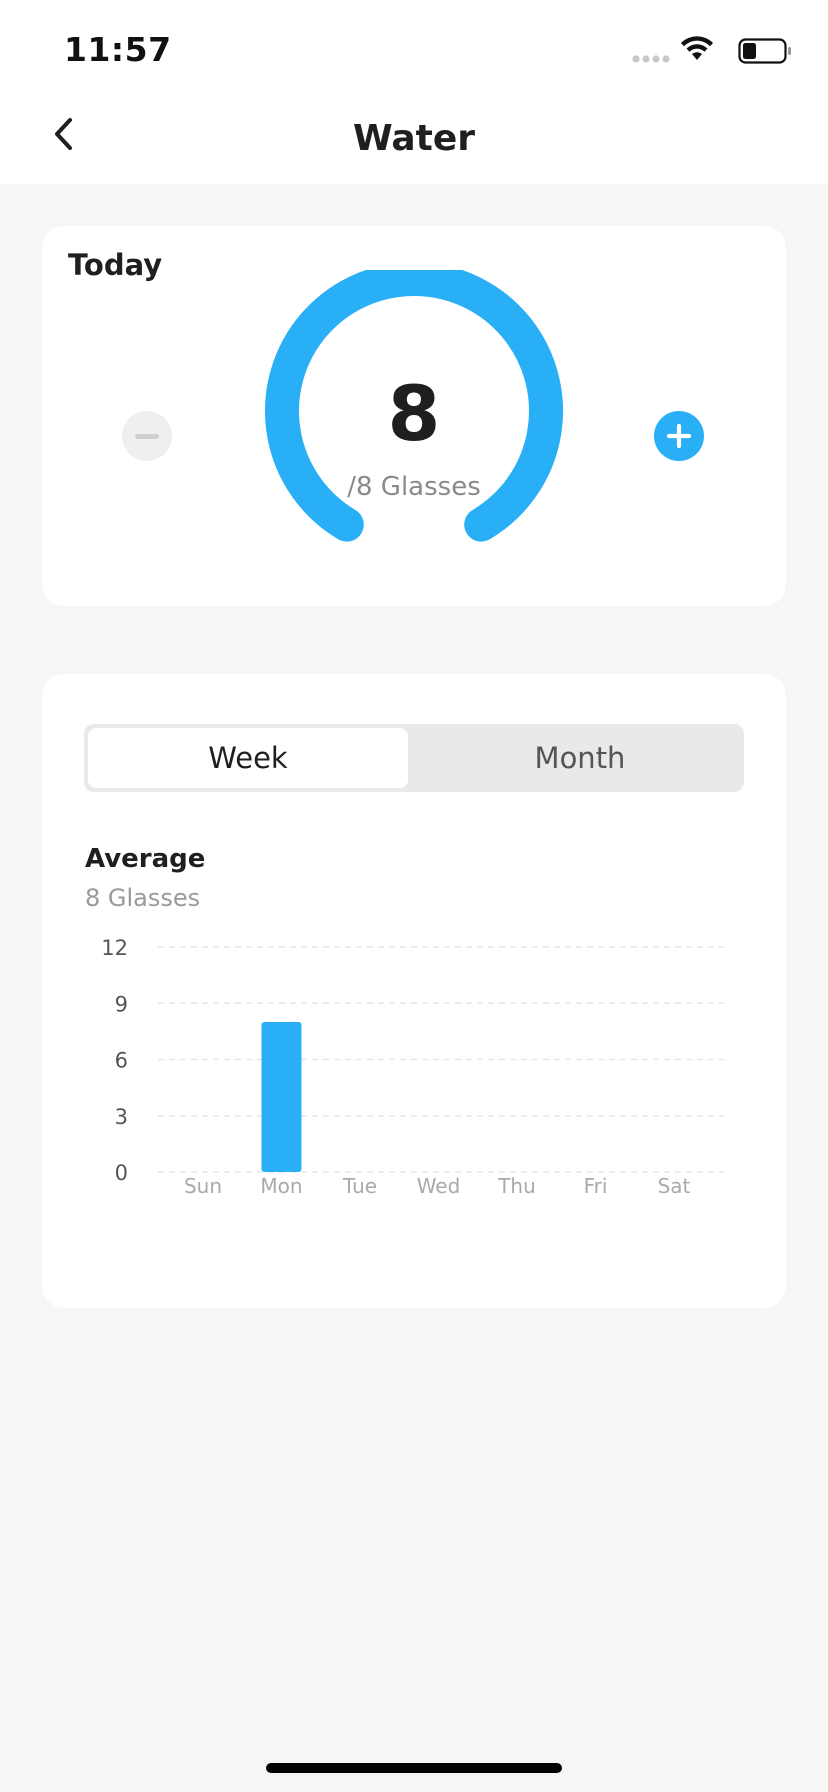 Image resolution: width=828 pixels, height=1792 pixels. I want to click on status-icons, so click(692, 50).